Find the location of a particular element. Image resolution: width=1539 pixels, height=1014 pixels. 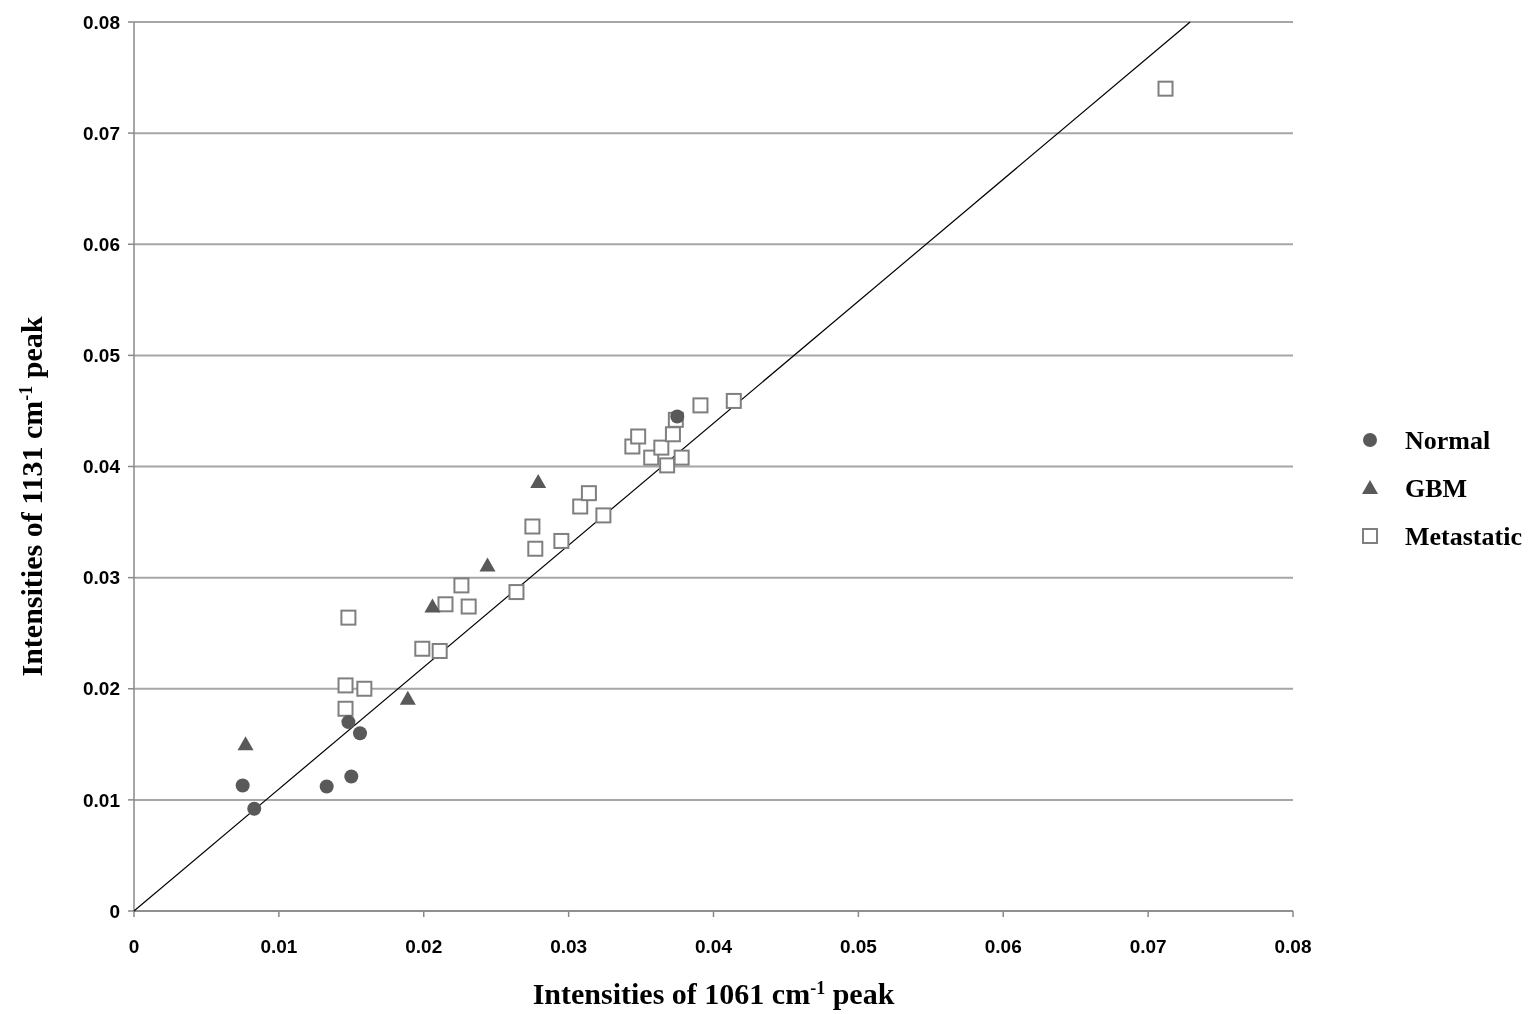

y-tick-label: 0.08 is located at coordinates (101, 22).